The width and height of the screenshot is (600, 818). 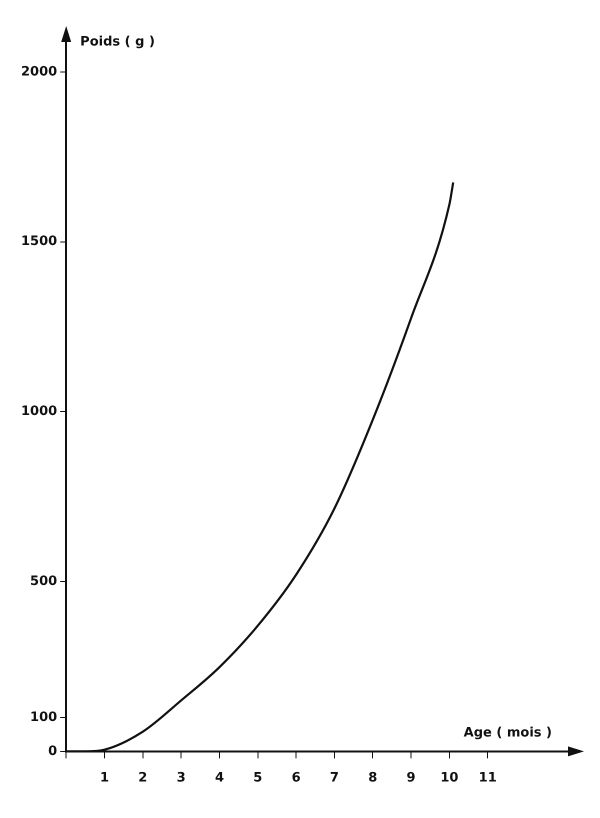 What do you see at coordinates (373, 778) in the screenshot?
I see `x-tick-label: 8` at bounding box center [373, 778].